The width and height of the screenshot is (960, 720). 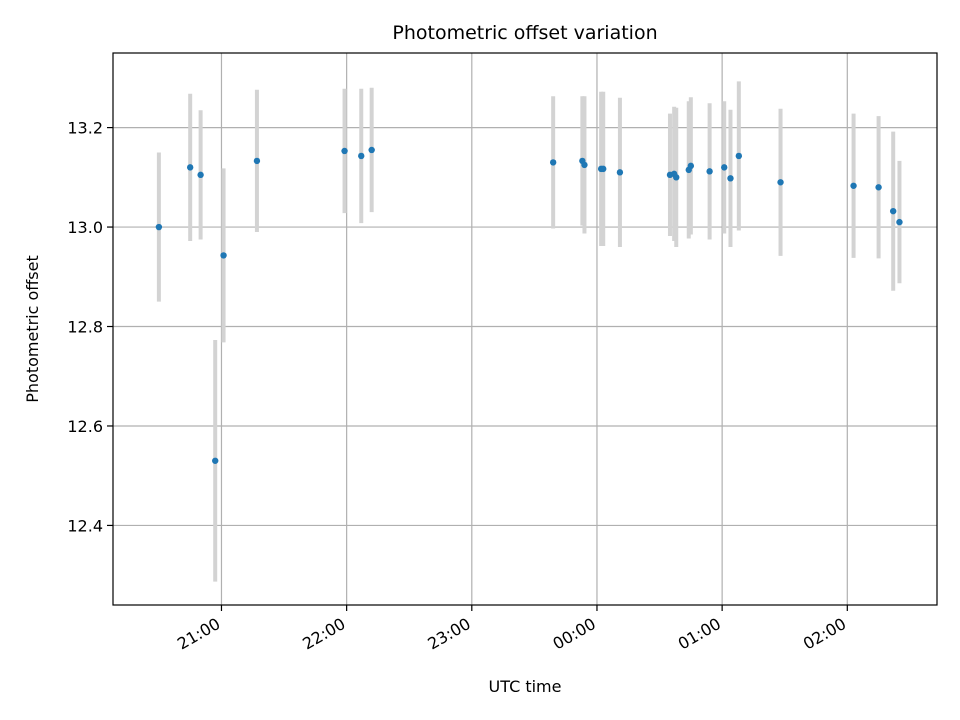 What do you see at coordinates (85, 525) in the screenshot?
I see `y-tick-label: 12.4` at bounding box center [85, 525].